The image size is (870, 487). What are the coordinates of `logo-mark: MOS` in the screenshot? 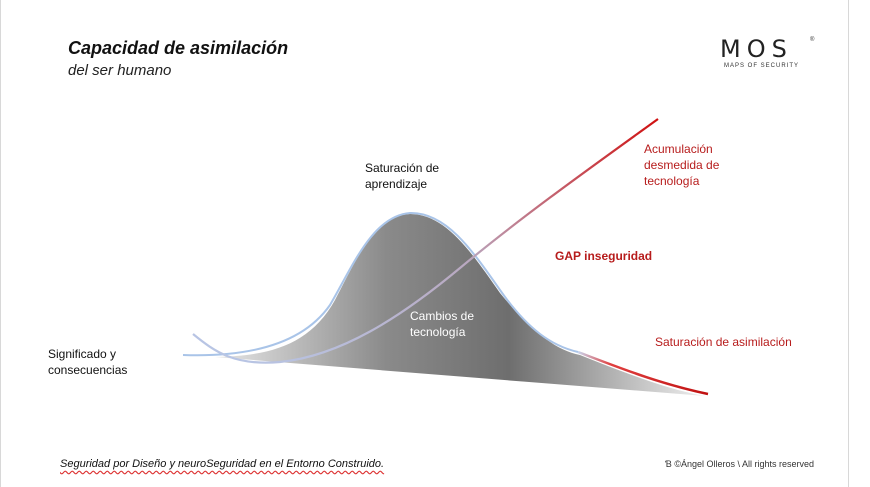 It's located at (756, 49).